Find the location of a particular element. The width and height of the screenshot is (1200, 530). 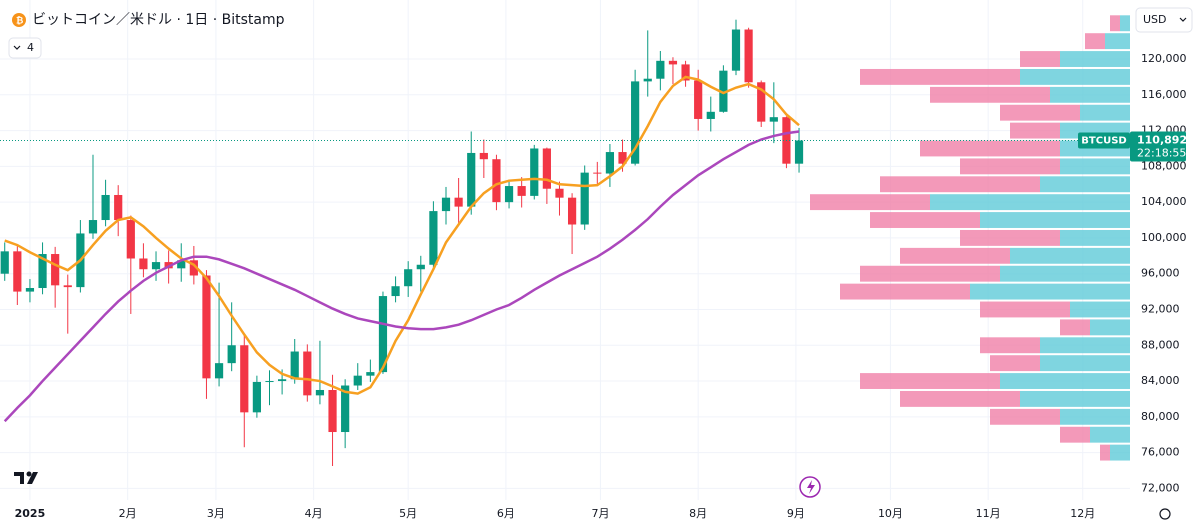

lightning-icon is located at coordinates (811, 487).